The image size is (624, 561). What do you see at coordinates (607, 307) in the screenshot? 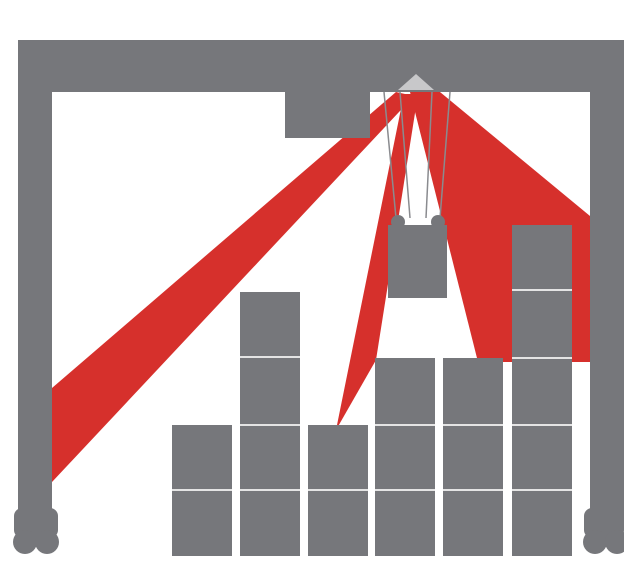
I see `right-leg` at bounding box center [607, 307].